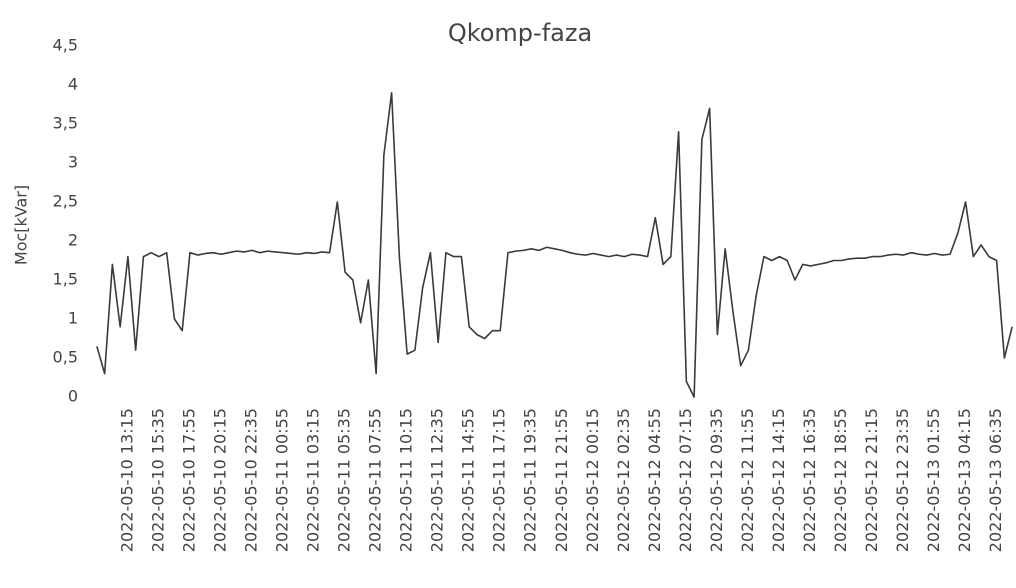 This screenshot has height=588, width=1016. Describe the element at coordinates (65, 45) in the screenshot. I see `y-tick-label: 4,5` at that location.